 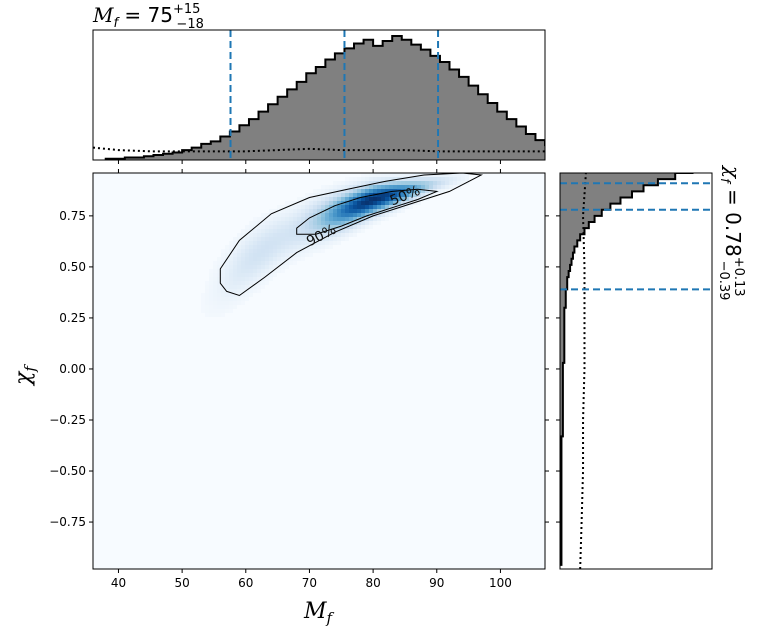 What do you see at coordinates (67, 471) in the screenshot?
I see `y-tick-label: −0.50` at bounding box center [67, 471].